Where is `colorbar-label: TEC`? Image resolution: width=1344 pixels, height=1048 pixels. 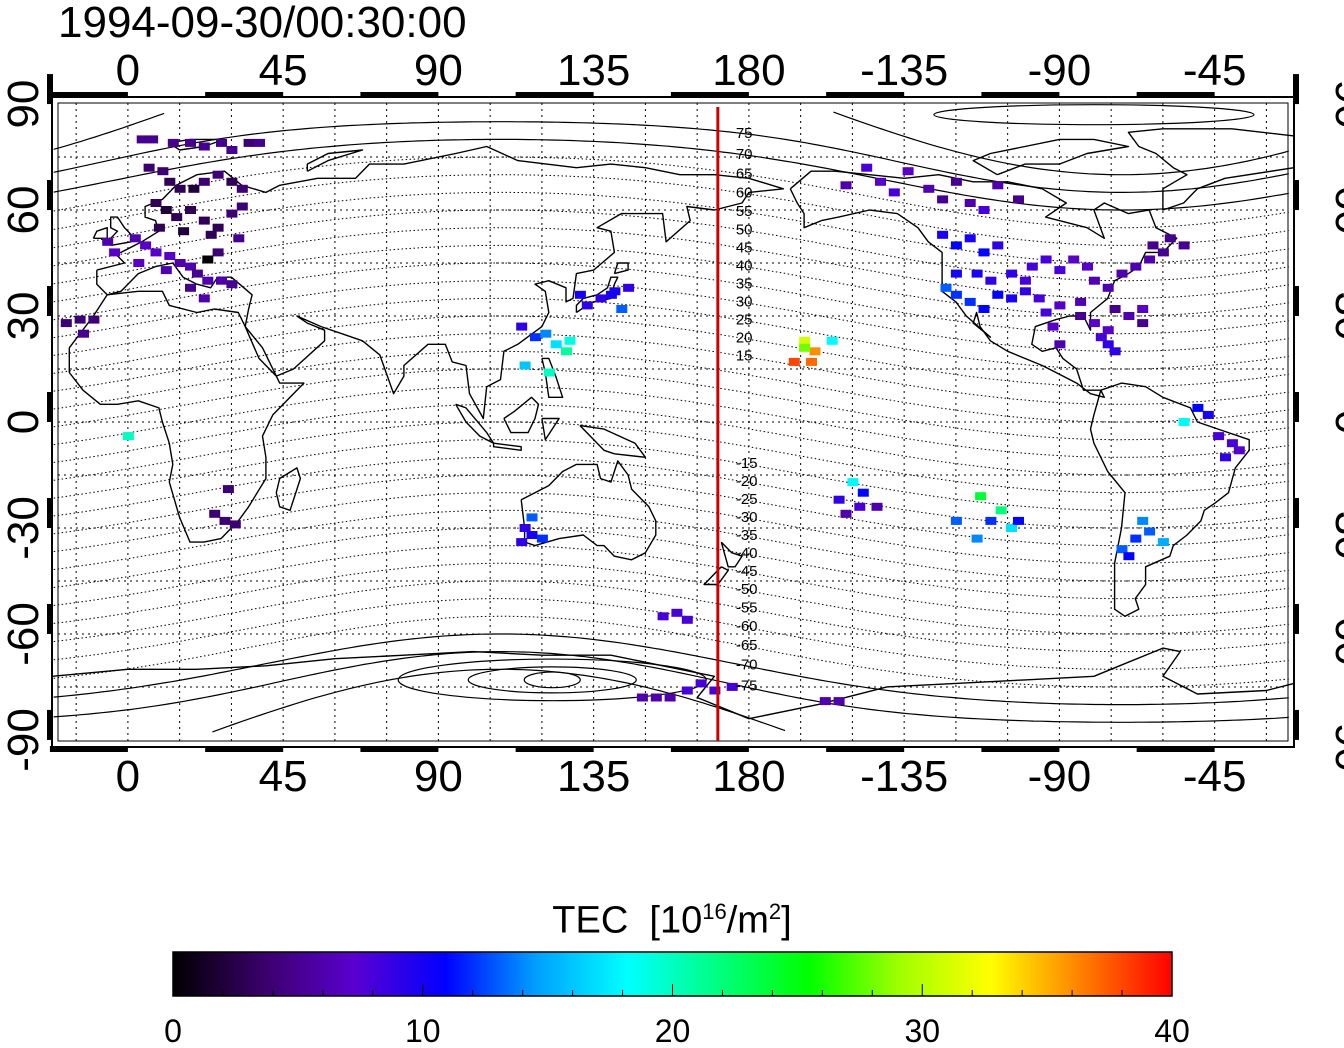
colorbar-label: TEC is located at coordinates (590, 920).